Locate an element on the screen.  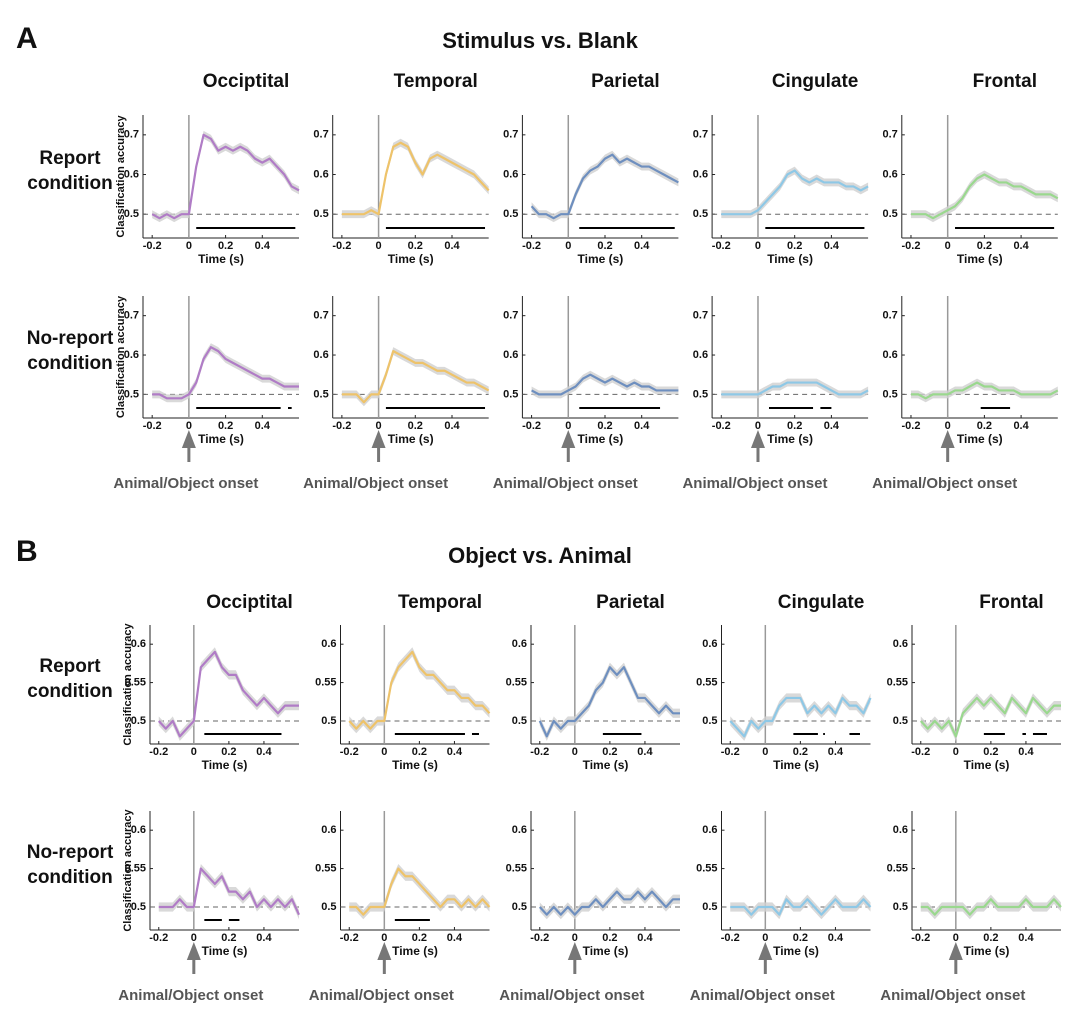
panel-title: Stimulus vs. Blank is located at coordinates (540, 40).